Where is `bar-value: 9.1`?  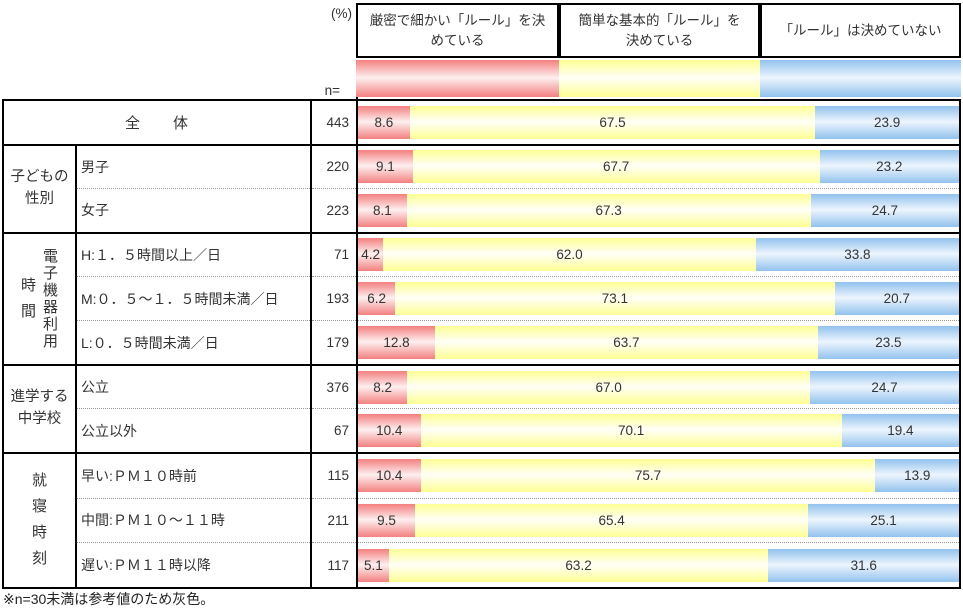 bar-value: 9.1 is located at coordinates (385, 167).